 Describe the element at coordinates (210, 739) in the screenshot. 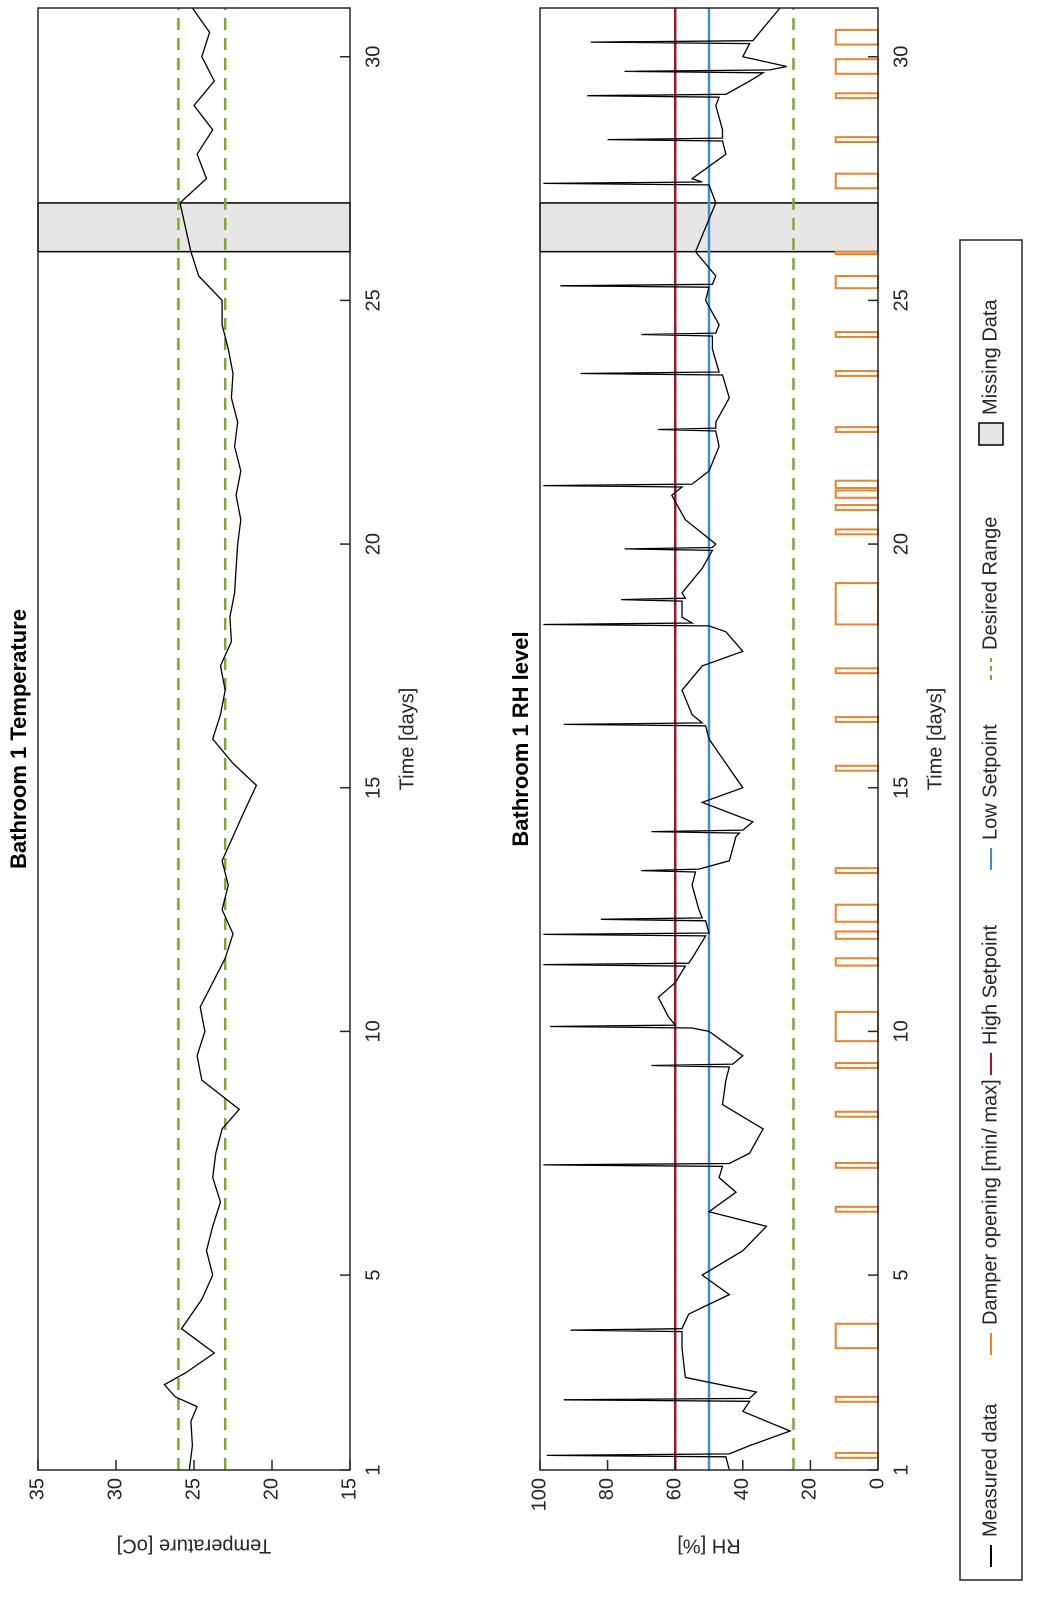

I see `measured-line` at that location.